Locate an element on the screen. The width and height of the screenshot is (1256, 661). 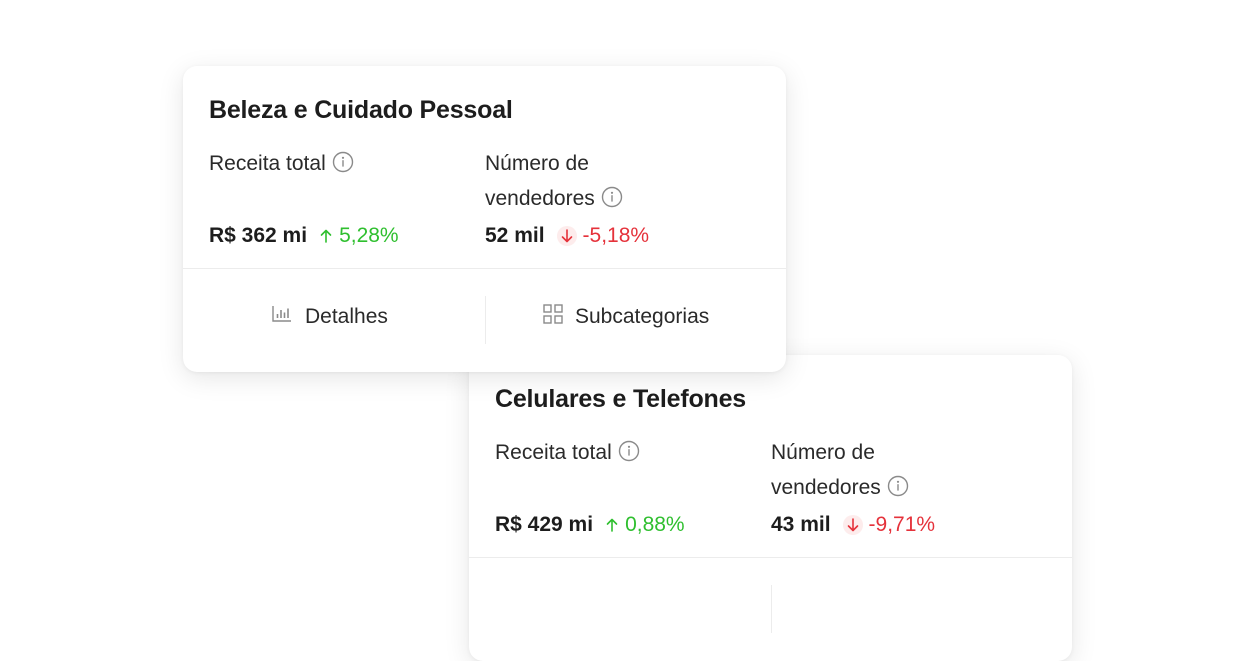
details-label: Detalhes is located at coordinates (346, 316).